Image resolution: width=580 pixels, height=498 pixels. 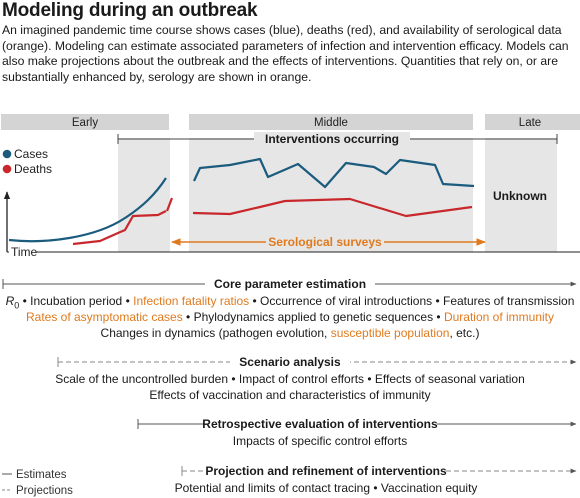 What do you see at coordinates (332, 207) in the screenshot?
I see `deaths-middle-curve` at bounding box center [332, 207].